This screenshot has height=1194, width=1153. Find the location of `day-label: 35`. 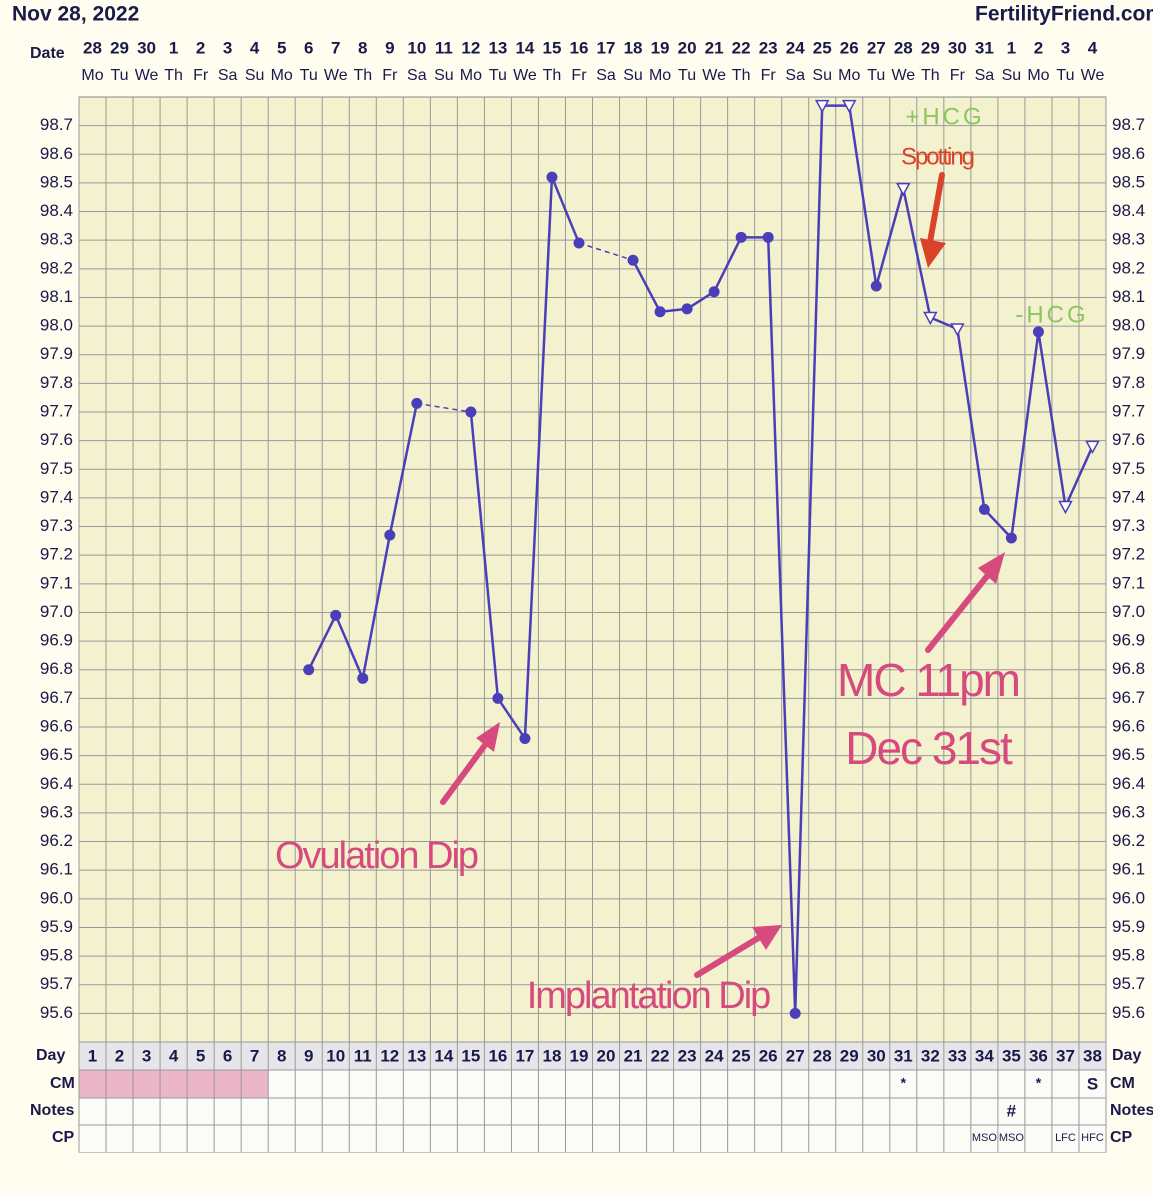

day-label: 35 is located at coordinates (1011, 1055).